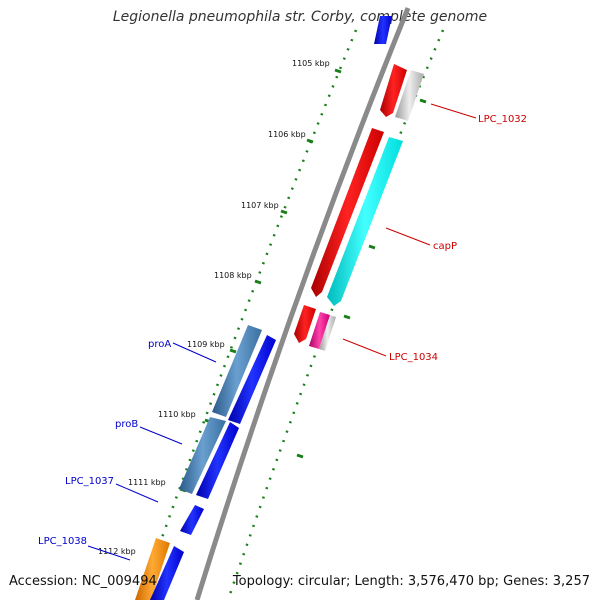 The height and width of the screenshot is (600, 600). Describe the element at coordinates (311, 63) in the screenshot. I see `tick-label-1105: 1105 kbp` at that location.